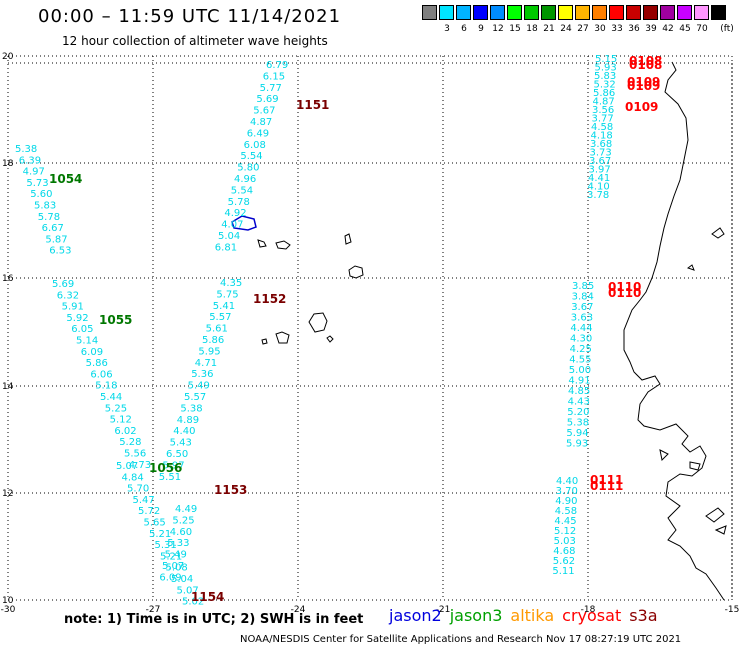  I want to click on wave-height-value: 6.81, so click(226, 247).